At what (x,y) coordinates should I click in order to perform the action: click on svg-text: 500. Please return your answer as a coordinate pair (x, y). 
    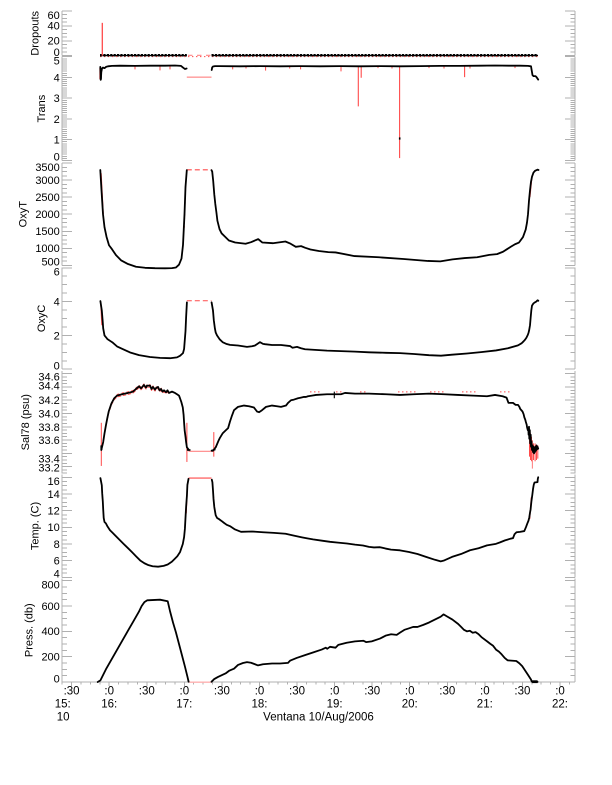
    Looking at the image, I should click on (50, 263).